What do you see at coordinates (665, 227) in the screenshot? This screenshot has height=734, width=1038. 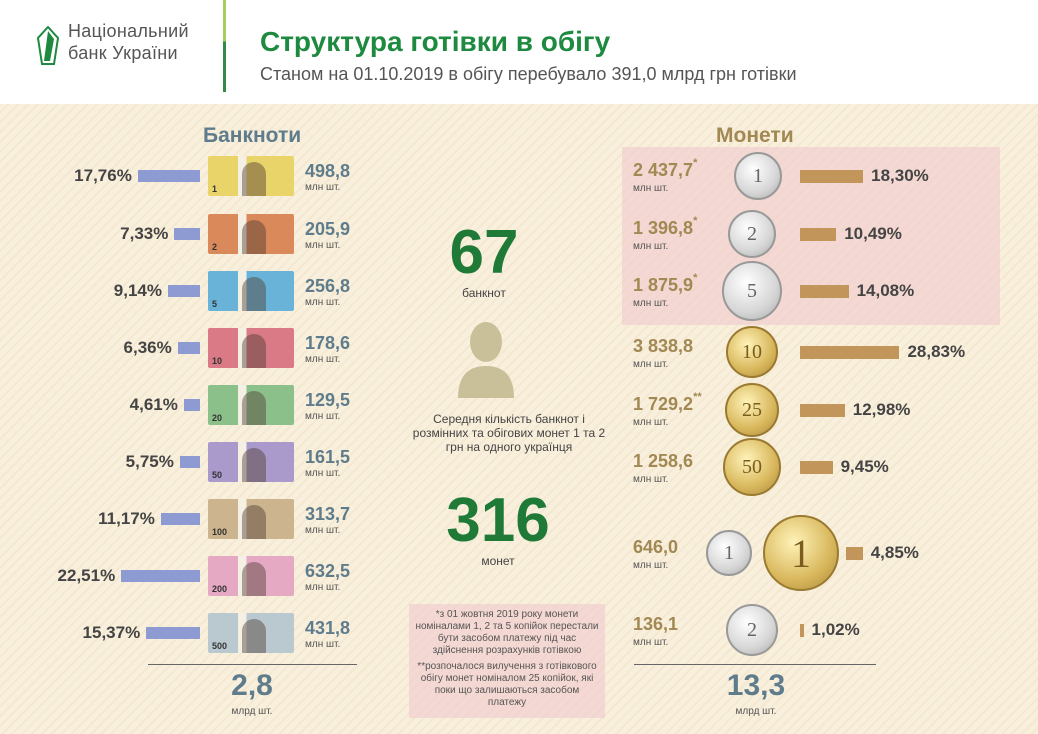 I see `coin-count: 1 396,8*` at bounding box center [665, 227].